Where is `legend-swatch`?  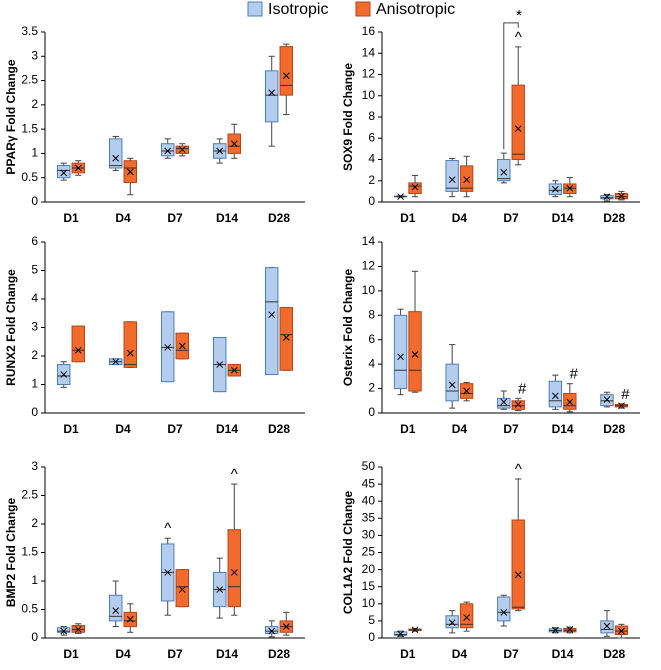
legend-swatch is located at coordinates (363, 9).